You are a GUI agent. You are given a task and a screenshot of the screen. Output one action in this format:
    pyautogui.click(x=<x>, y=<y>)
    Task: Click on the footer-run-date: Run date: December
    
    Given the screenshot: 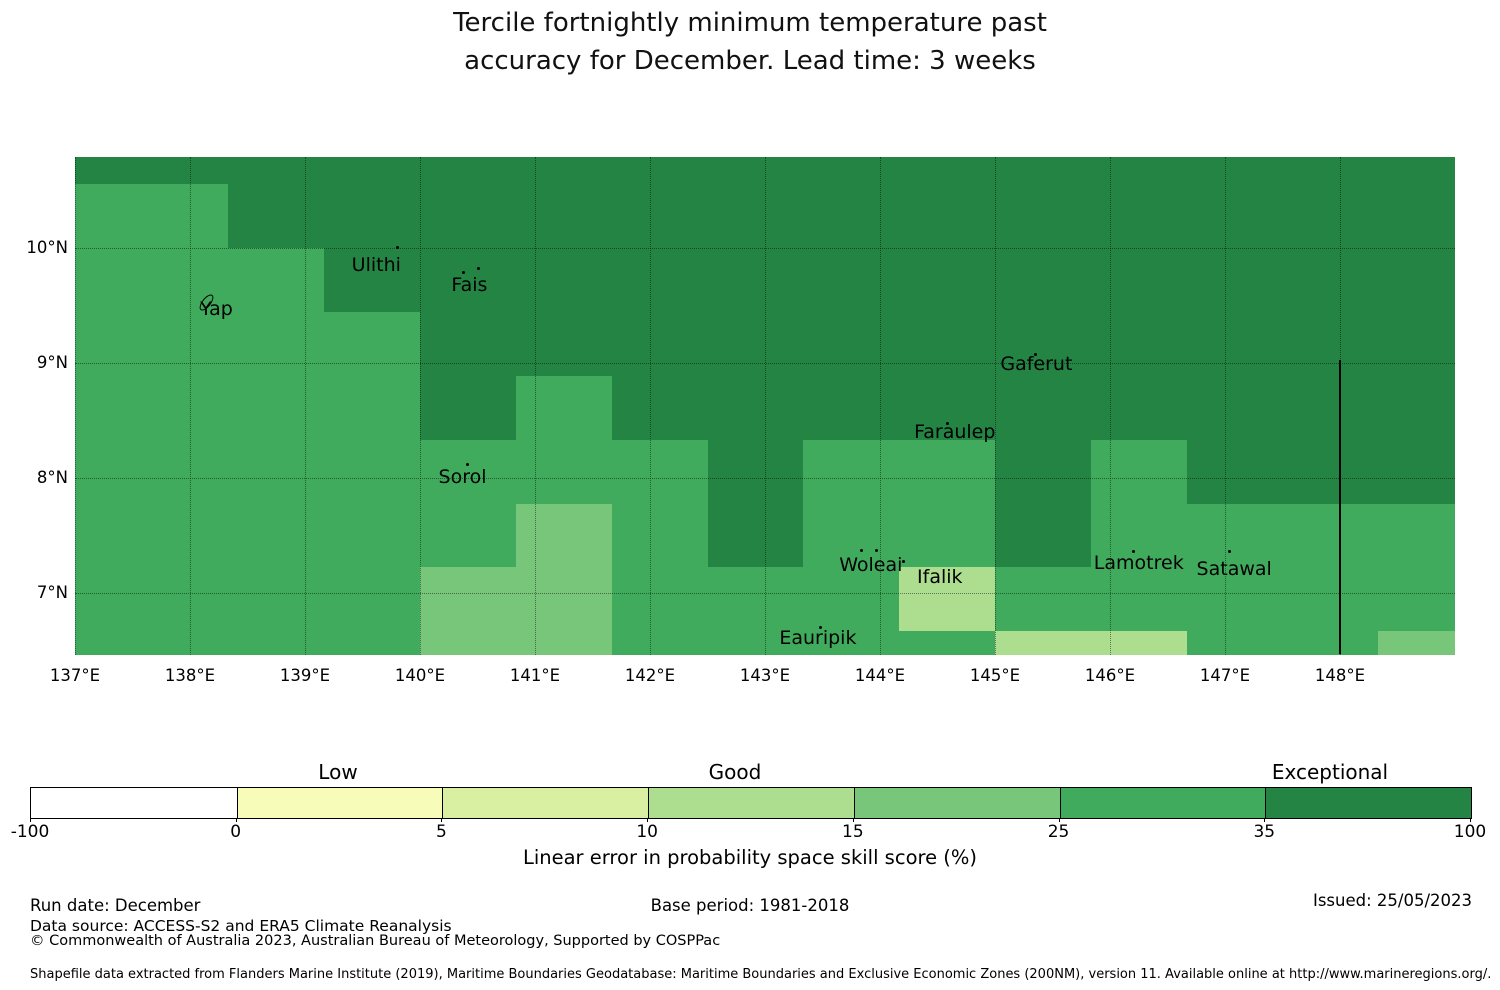 What is the action you would take?
    pyautogui.click(x=115, y=905)
    